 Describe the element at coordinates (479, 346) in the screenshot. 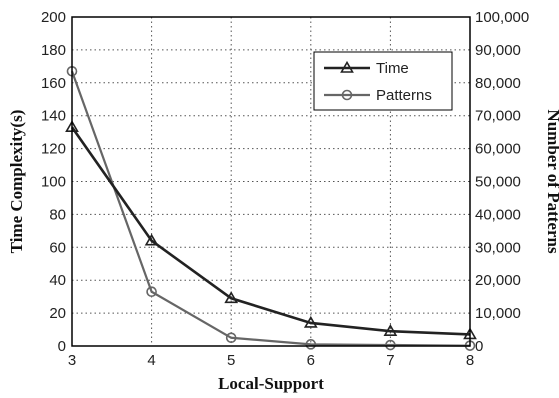

I see `y2-tick-label: 0` at that location.